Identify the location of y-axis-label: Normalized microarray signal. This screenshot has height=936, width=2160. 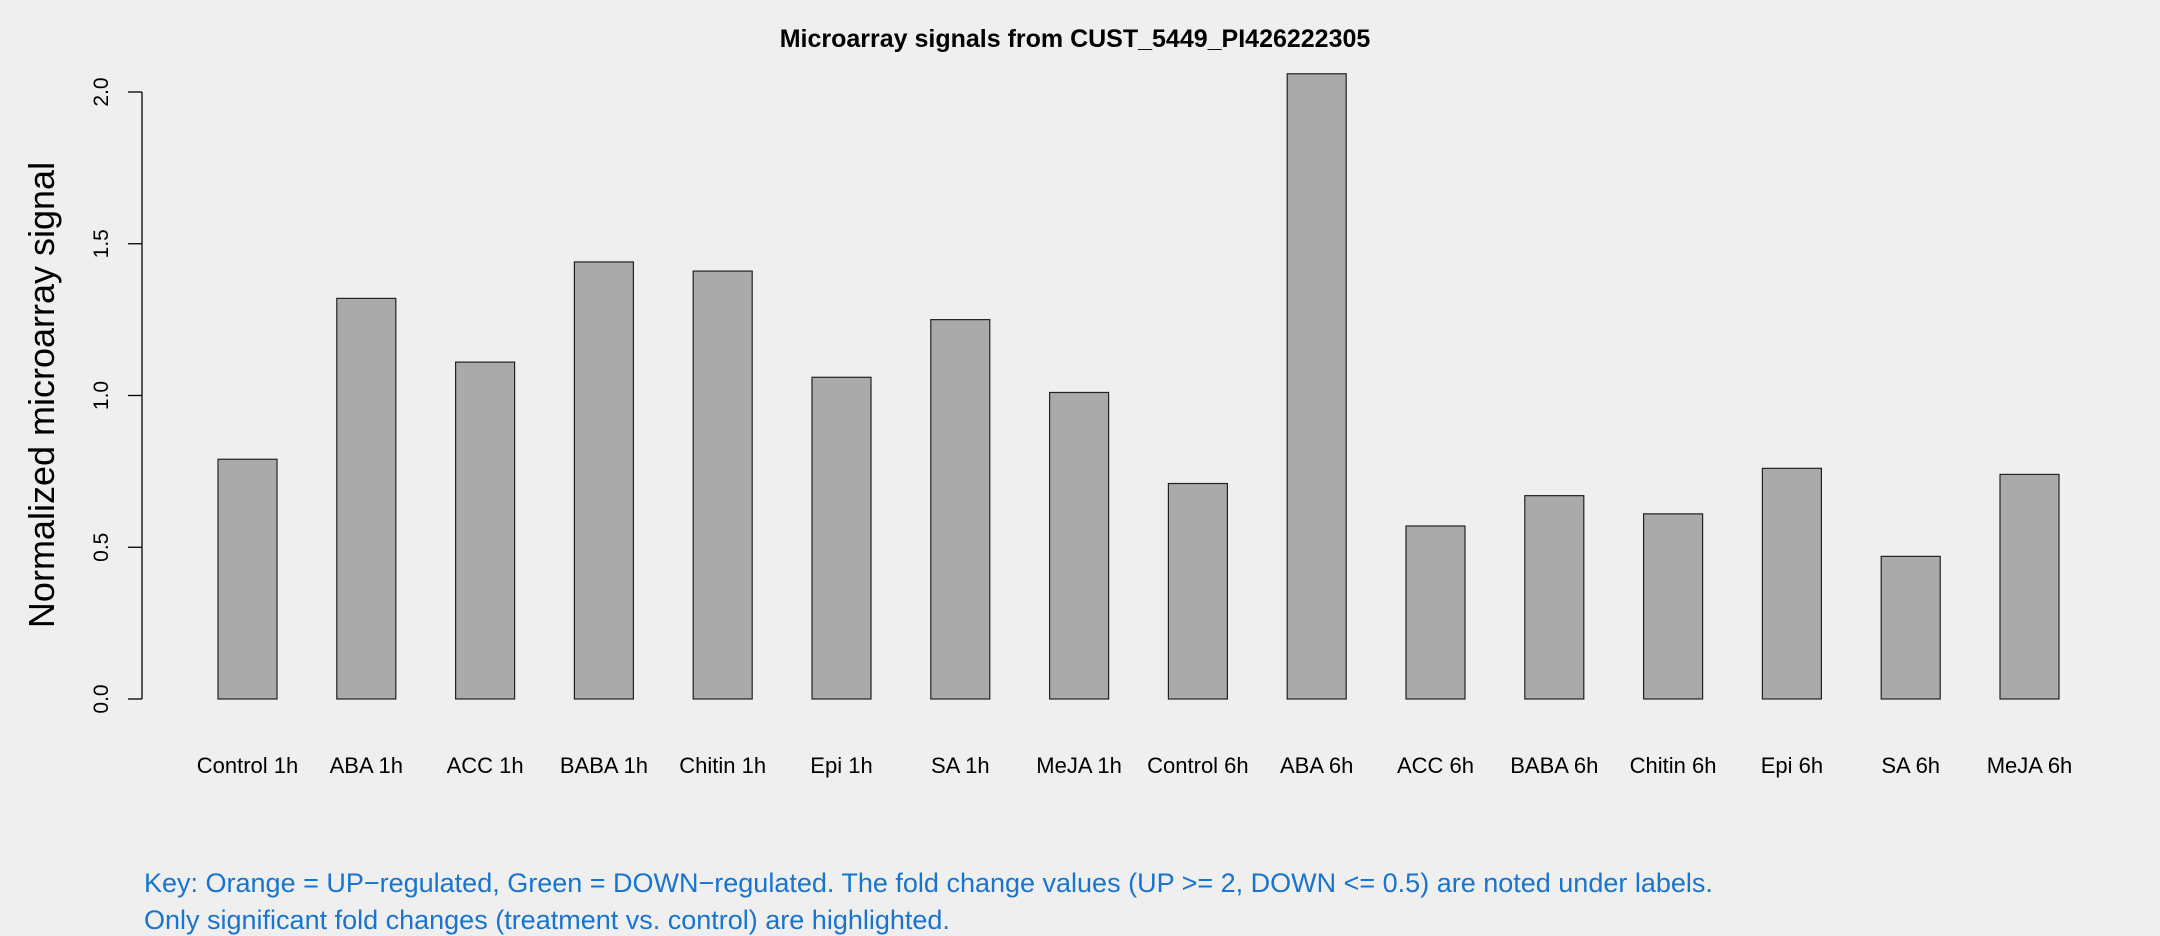
(41, 395).